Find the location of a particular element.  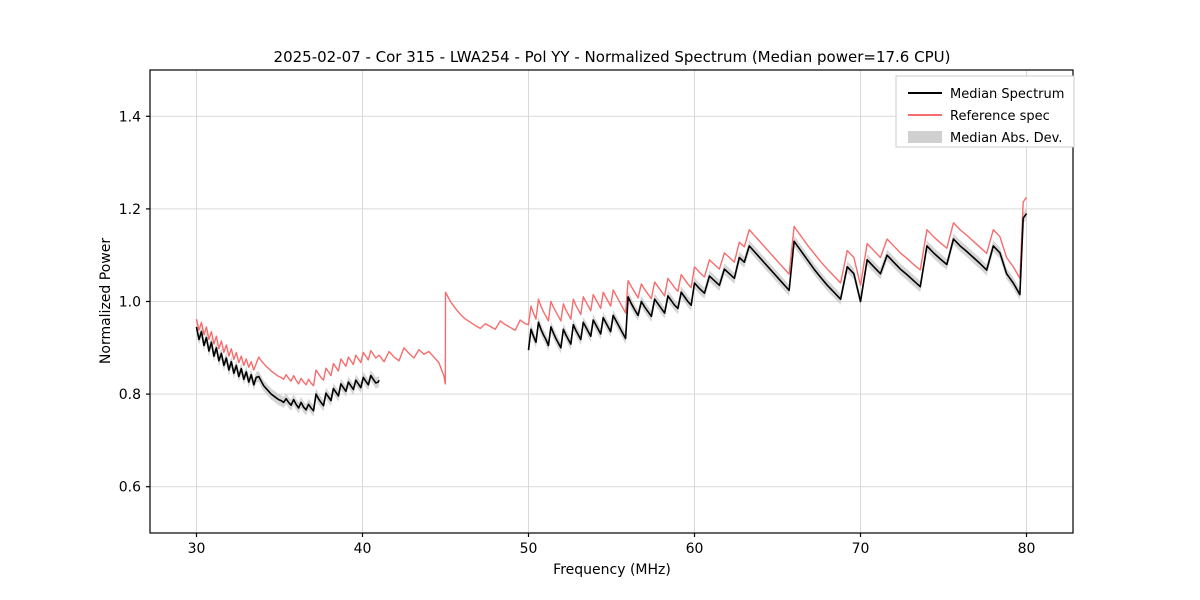

y-tick-label: 1.0 is located at coordinates (130, 303).